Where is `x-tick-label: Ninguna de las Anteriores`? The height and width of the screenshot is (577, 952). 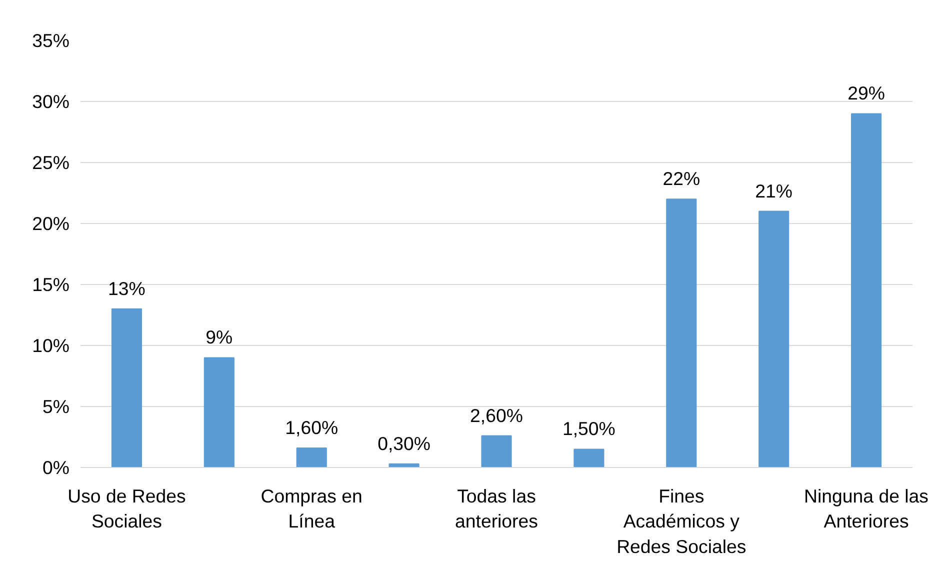 x-tick-label: Ninguna de las Anteriores is located at coordinates (866, 509).